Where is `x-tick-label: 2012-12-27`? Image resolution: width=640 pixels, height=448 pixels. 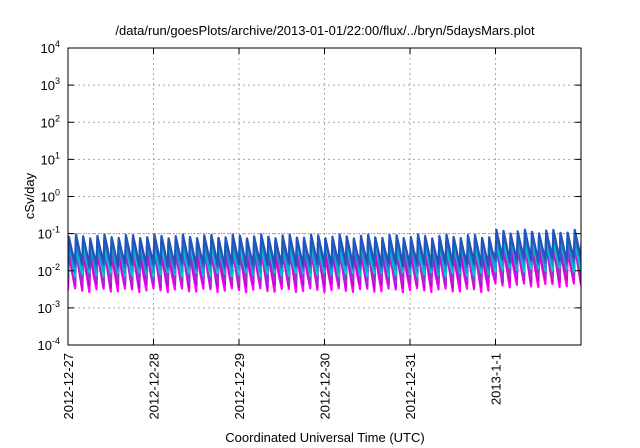 x-tick-label: 2012-12-27 is located at coordinates (68, 386).